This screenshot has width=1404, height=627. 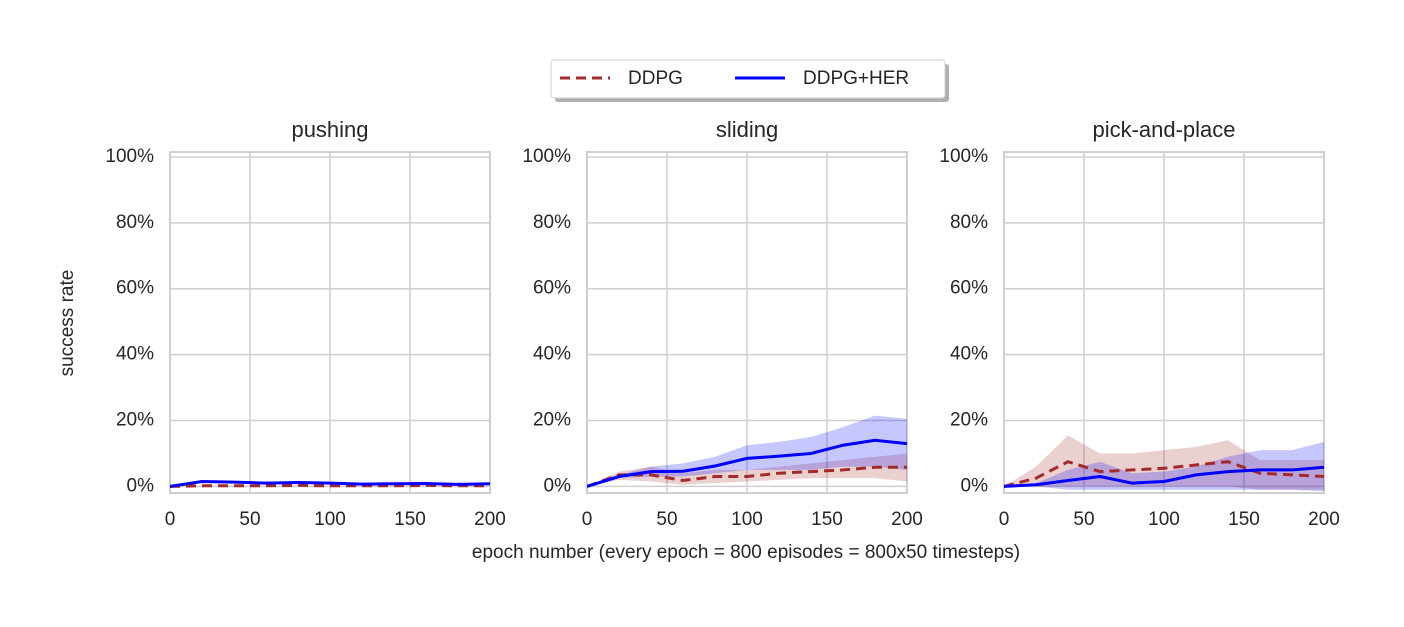 I want to click on subplot-title: sliding, so click(x=747, y=129).